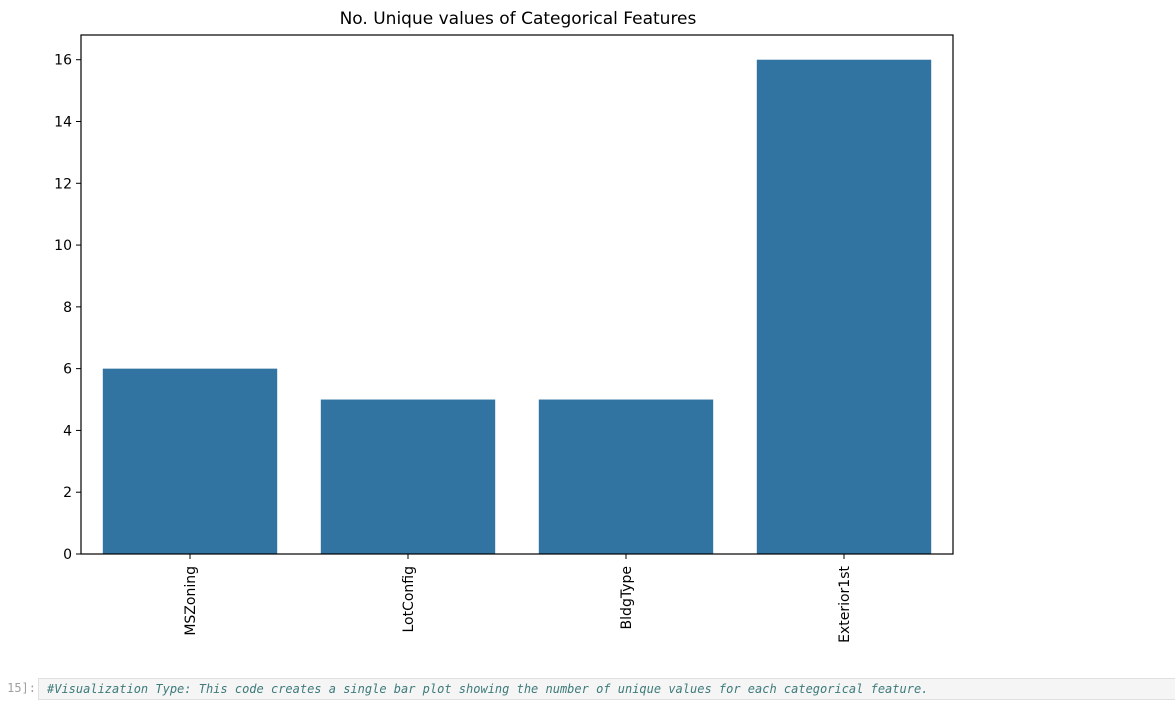 The height and width of the screenshot is (702, 1175). What do you see at coordinates (626, 476) in the screenshot?
I see `bar-bldgtype` at bounding box center [626, 476].